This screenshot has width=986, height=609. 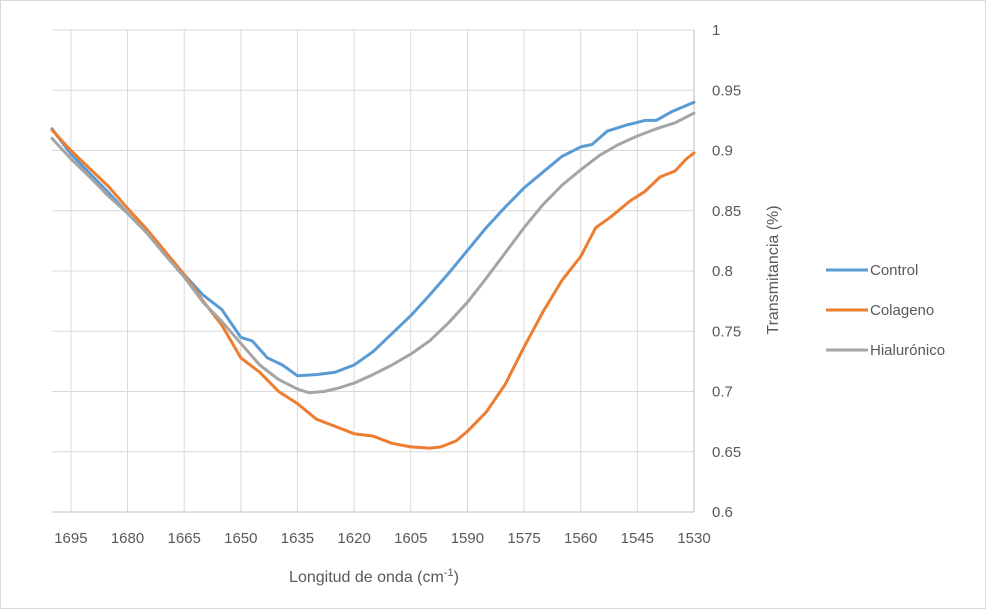 What do you see at coordinates (722, 512) in the screenshot?
I see `y-tick-label: 0.6` at bounding box center [722, 512].